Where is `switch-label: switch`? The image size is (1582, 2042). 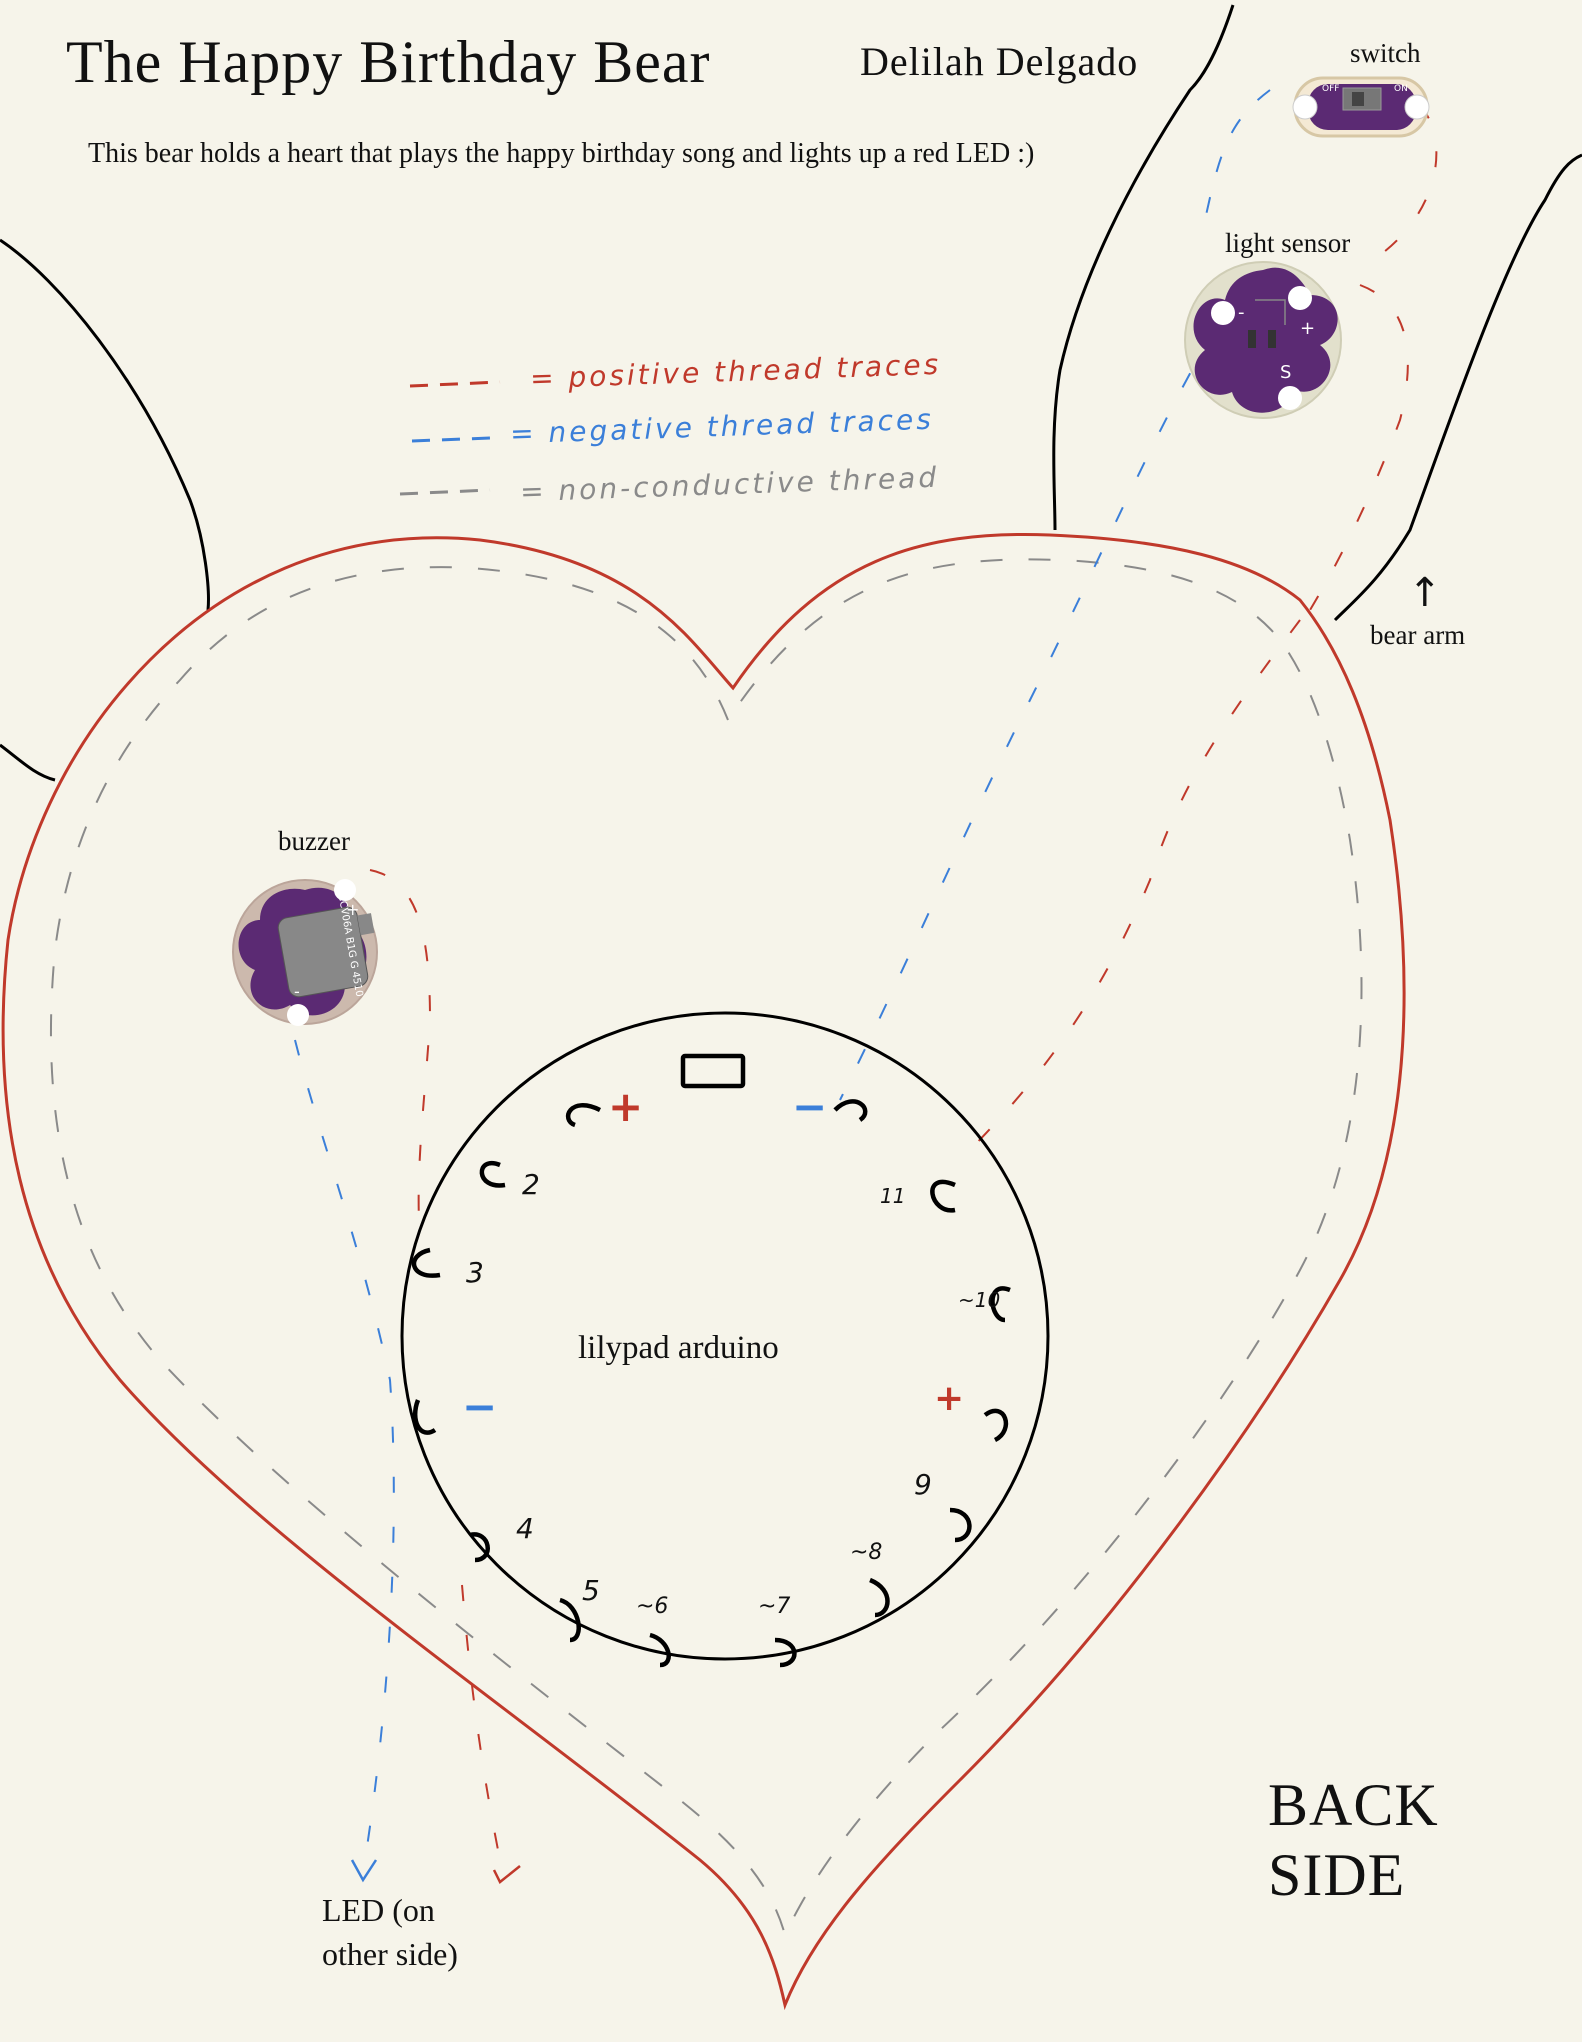 switch-label: switch is located at coordinates (1385, 53).